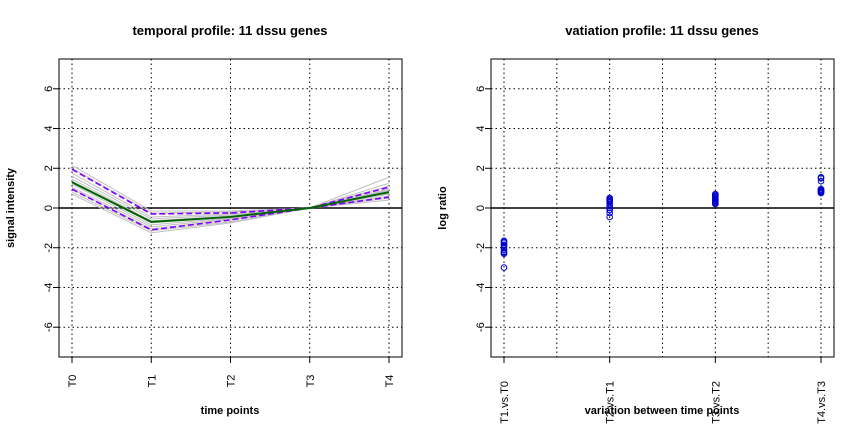  I want to click on x-tick-label: T1.vs.T0, so click(505, 402).